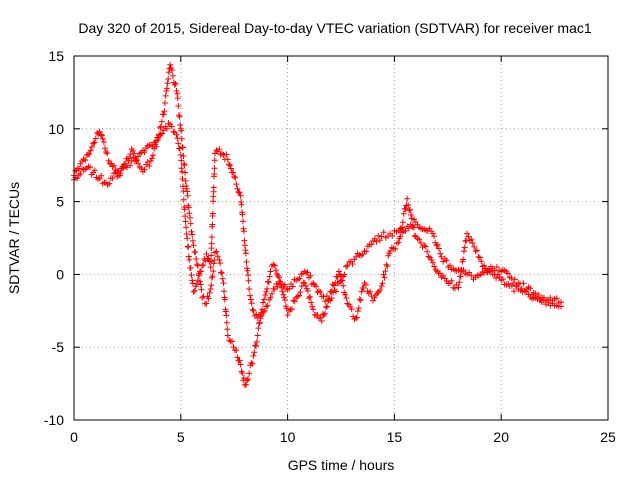 The height and width of the screenshot is (480, 640). I want to click on x-tick-label: 20, so click(501, 437).